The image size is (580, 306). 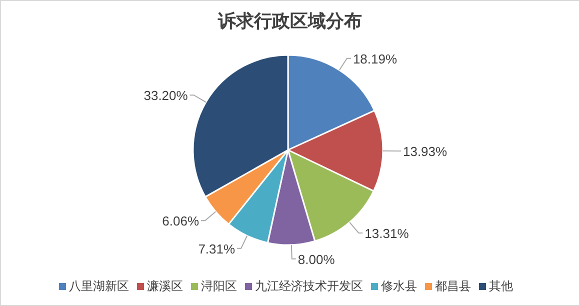 I want to click on legend-label: 都昌县, so click(x=453, y=286).